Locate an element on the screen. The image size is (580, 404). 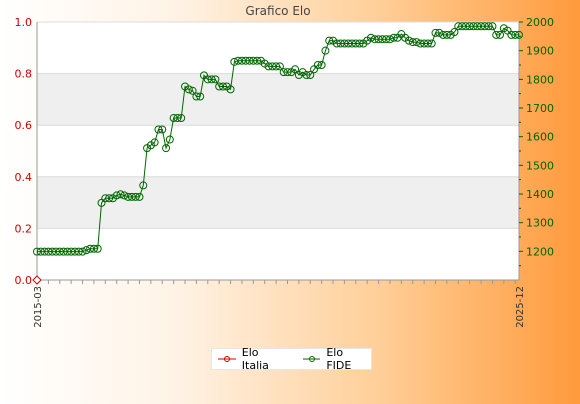
right-tick-label: 1200 is located at coordinates (540, 251).